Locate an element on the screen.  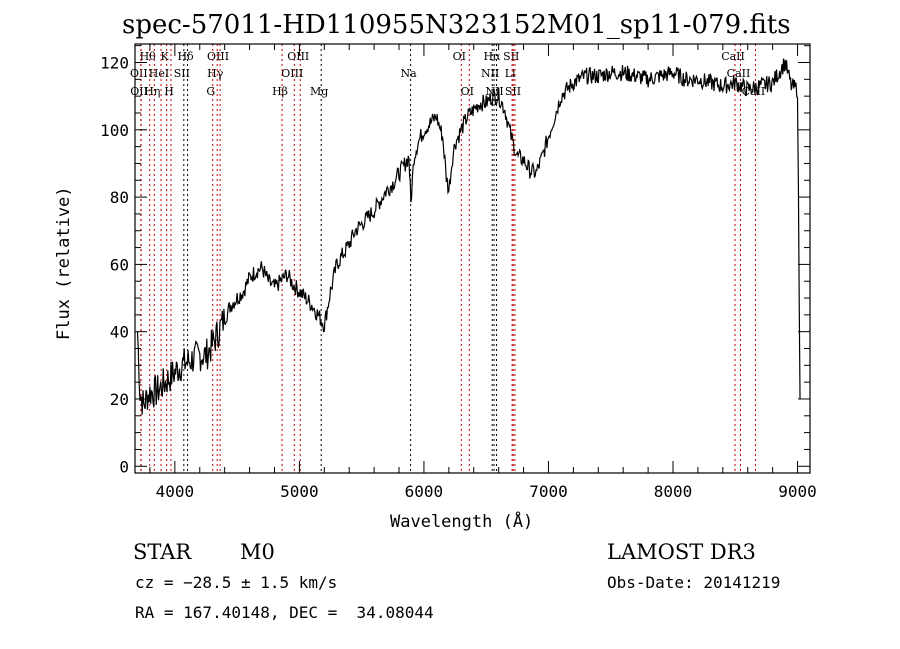
x-axis-label: Wavelength (Å) is located at coordinates (462, 522).